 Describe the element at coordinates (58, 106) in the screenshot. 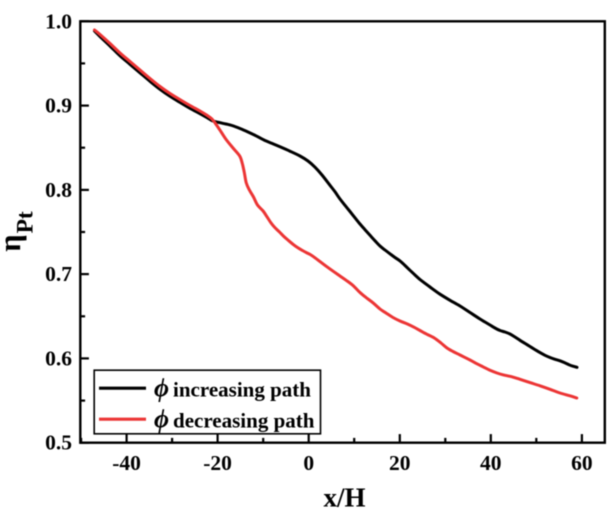

I see `svg-text: 0.9` at that location.